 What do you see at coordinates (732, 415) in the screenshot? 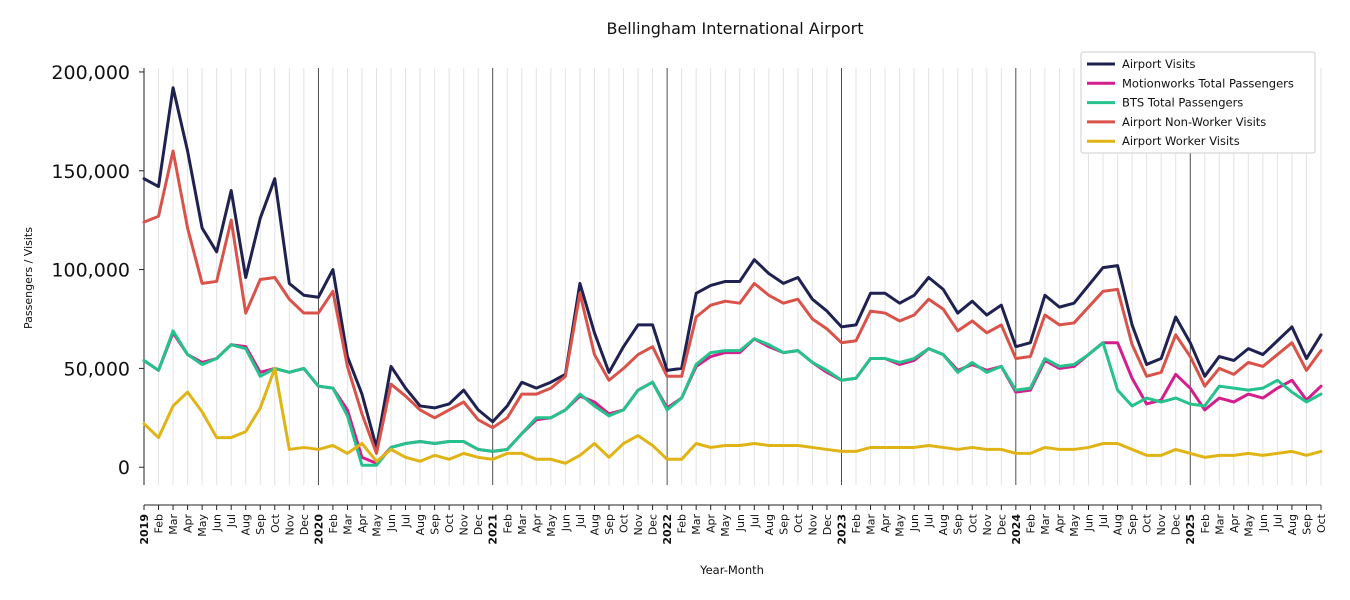
I see `series-line-airport-worker-visits` at bounding box center [732, 415].